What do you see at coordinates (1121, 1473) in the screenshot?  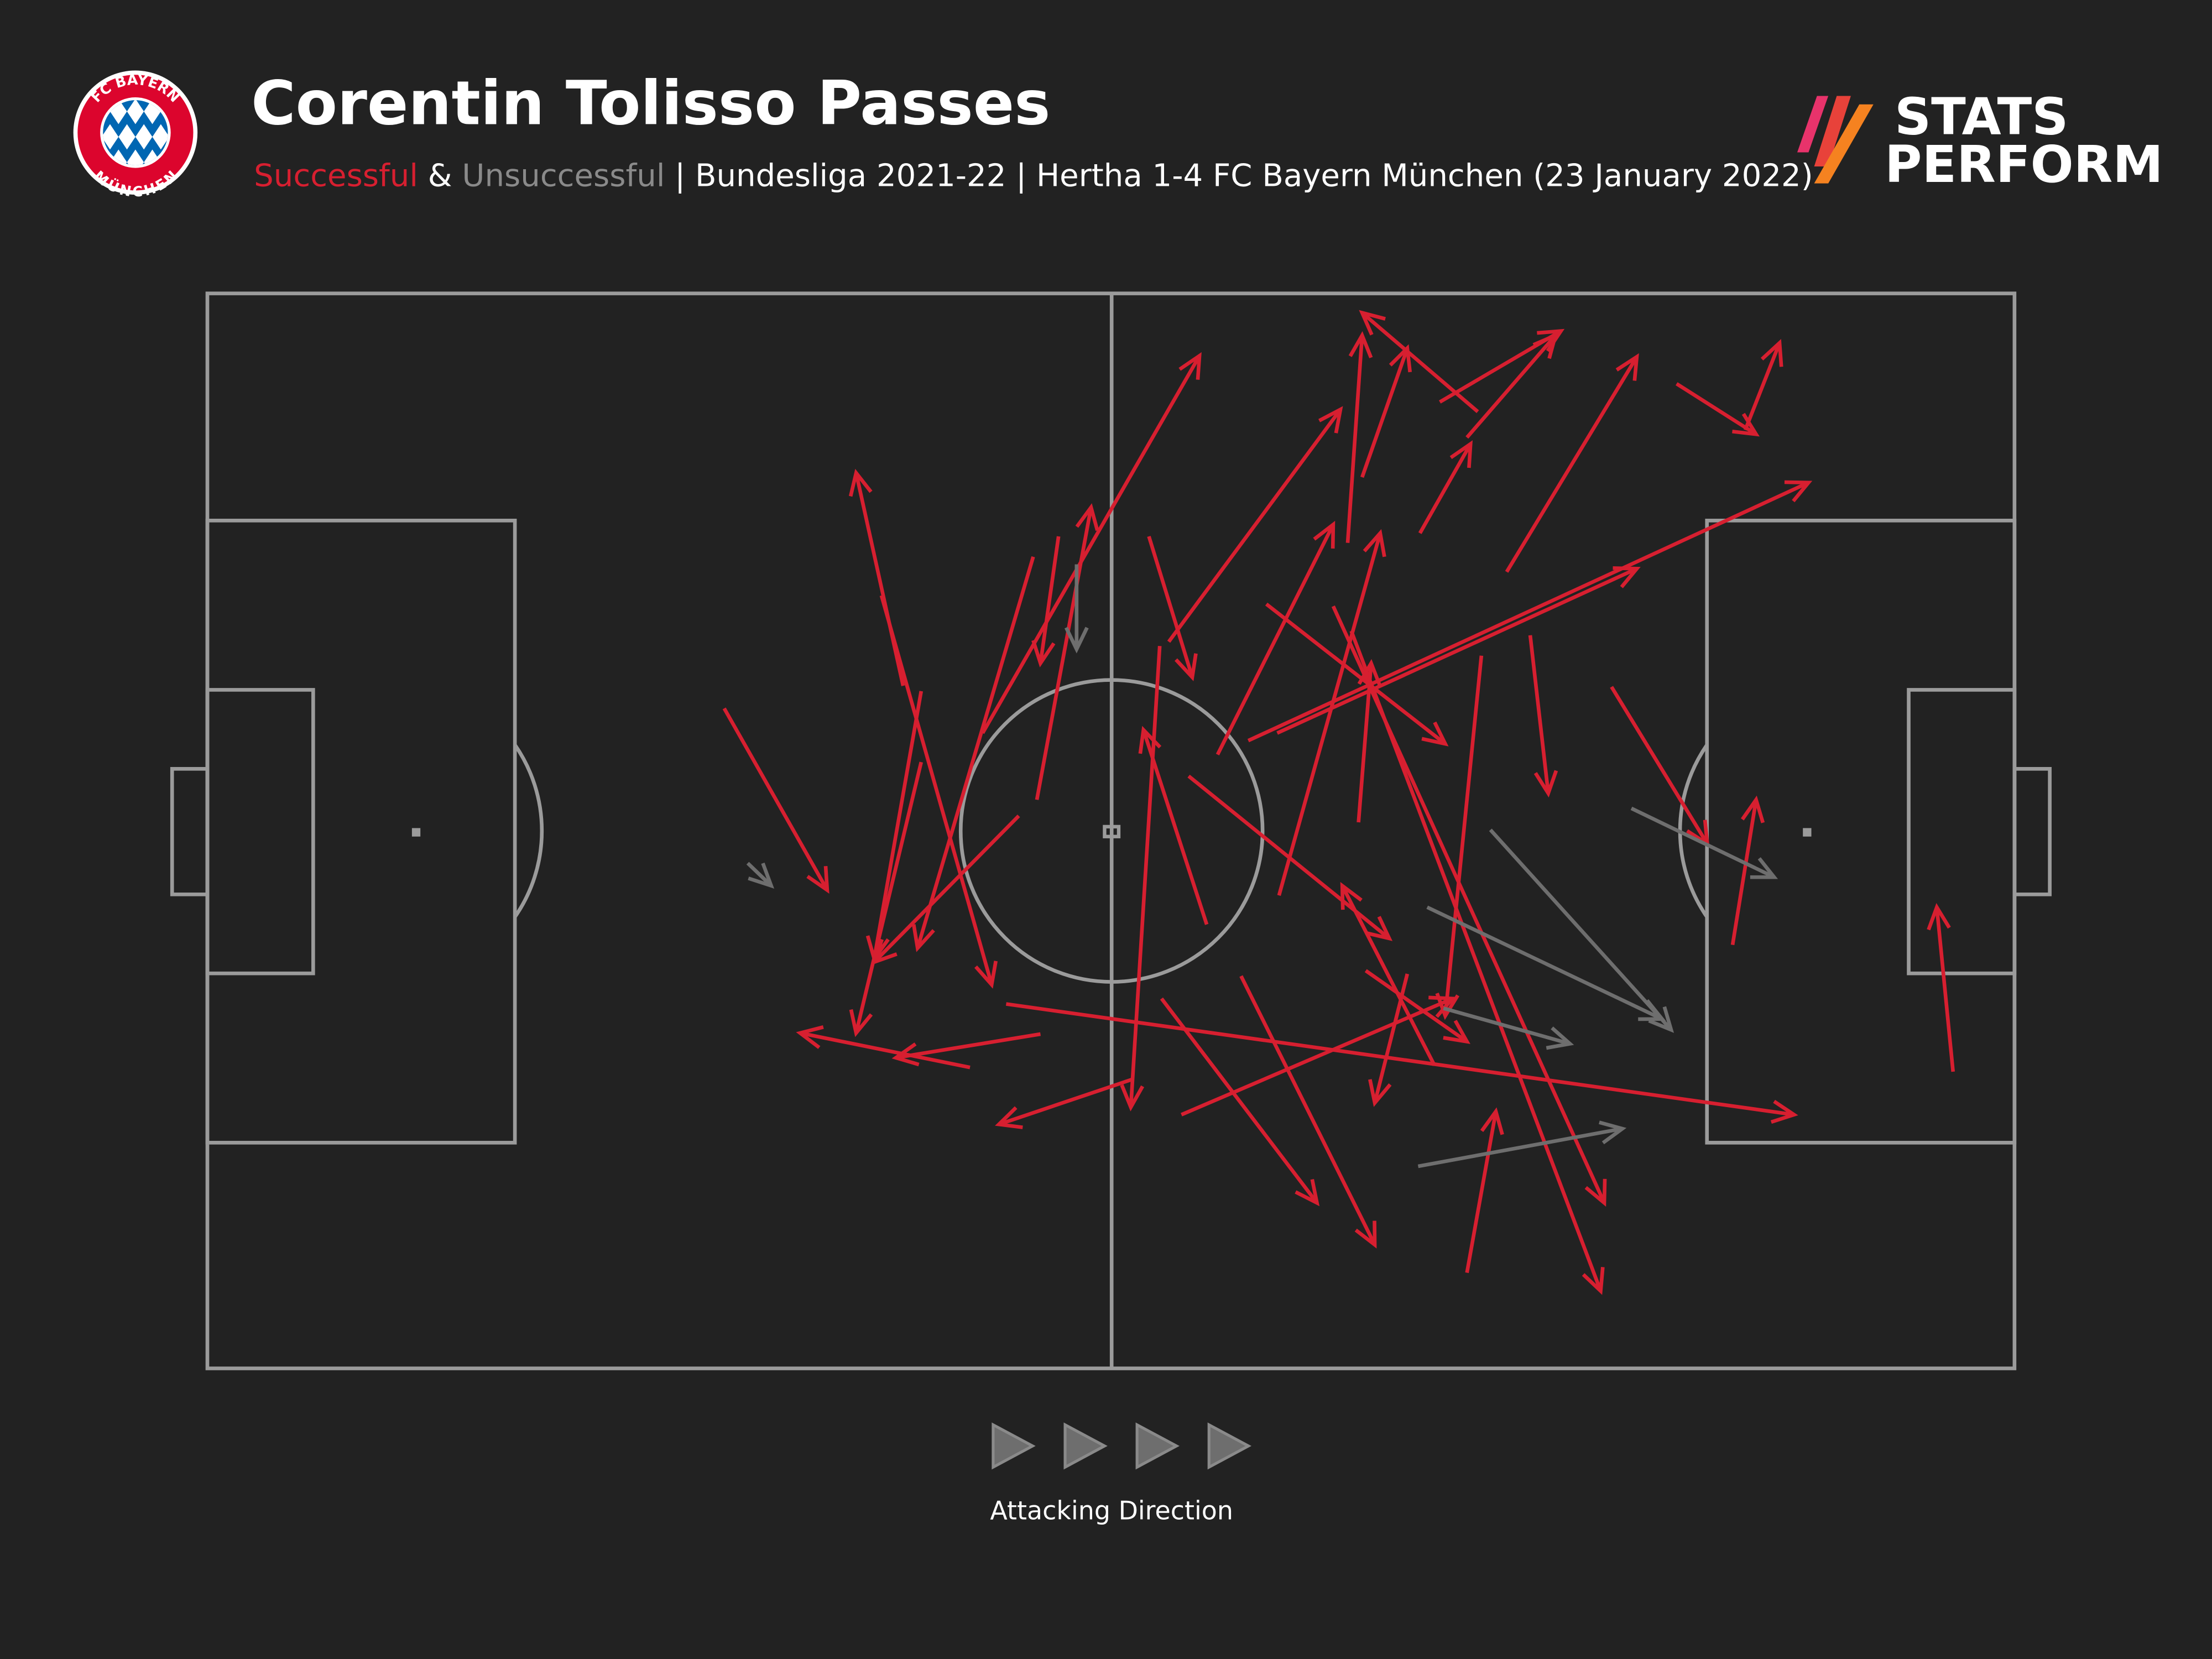 I see `attacking-direction: Attacking Direction` at bounding box center [1121, 1473].